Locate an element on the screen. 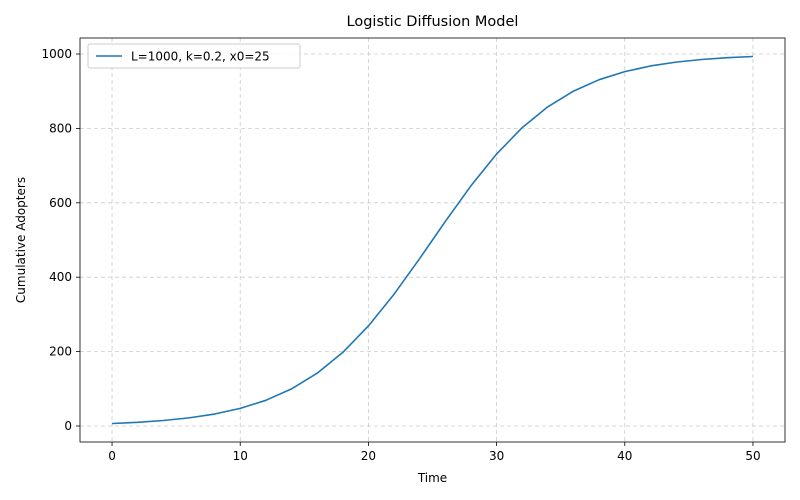 This screenshot has height=500, width=800. x-axis-ticks: 0 10 20 30 40 50 is located at coordinates (434, 452).